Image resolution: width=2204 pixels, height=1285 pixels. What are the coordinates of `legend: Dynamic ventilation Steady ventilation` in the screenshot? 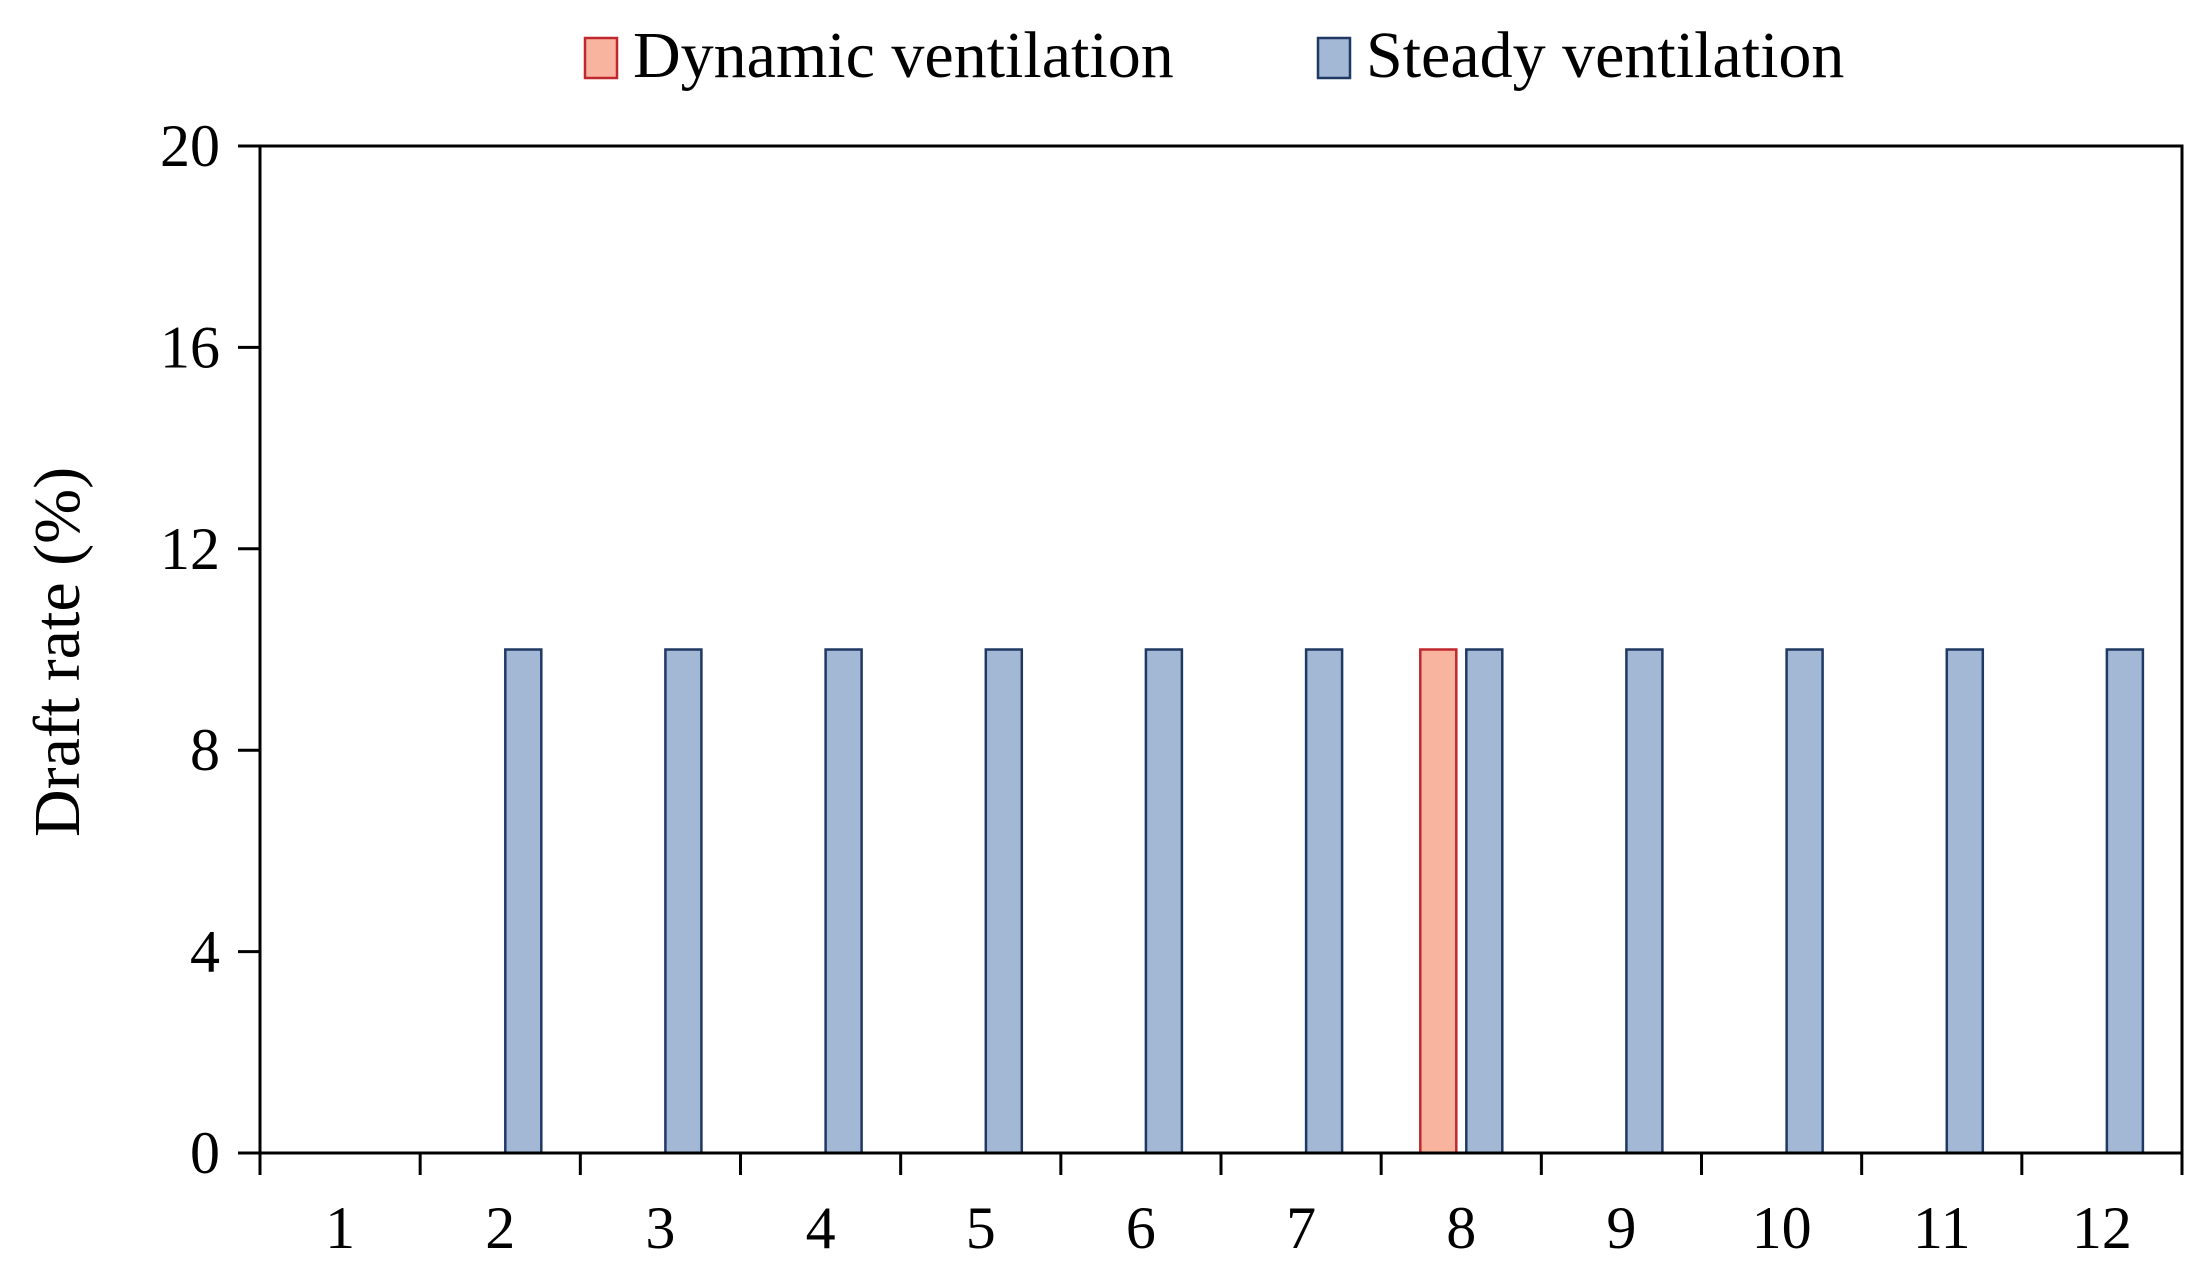 It's located at (1213, 55).